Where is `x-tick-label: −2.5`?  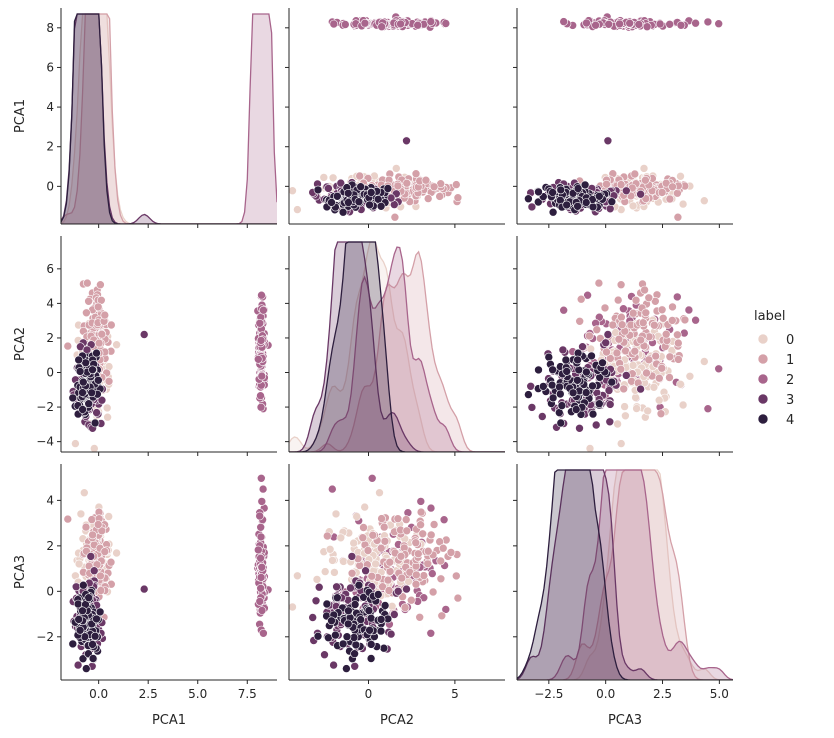 x-tick-label: −2.5 is located at coordinates (548, 694).